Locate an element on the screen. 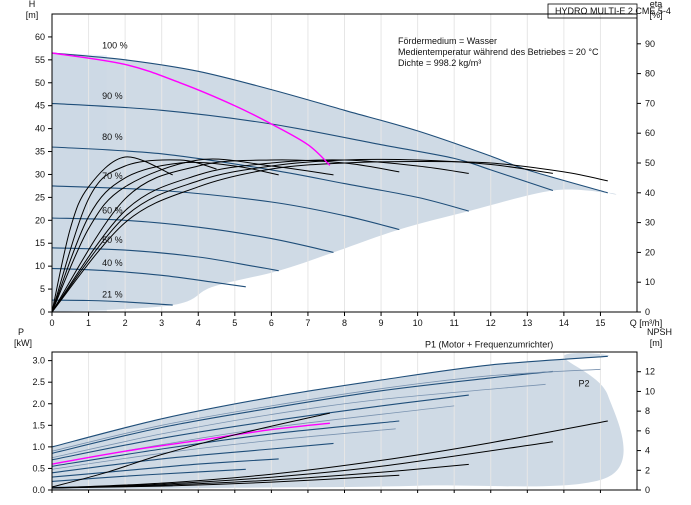 Image resolution: width=691 pixels, height=505 pixels. npsh-tick-label: 10 is located at coordinates (650, 391).